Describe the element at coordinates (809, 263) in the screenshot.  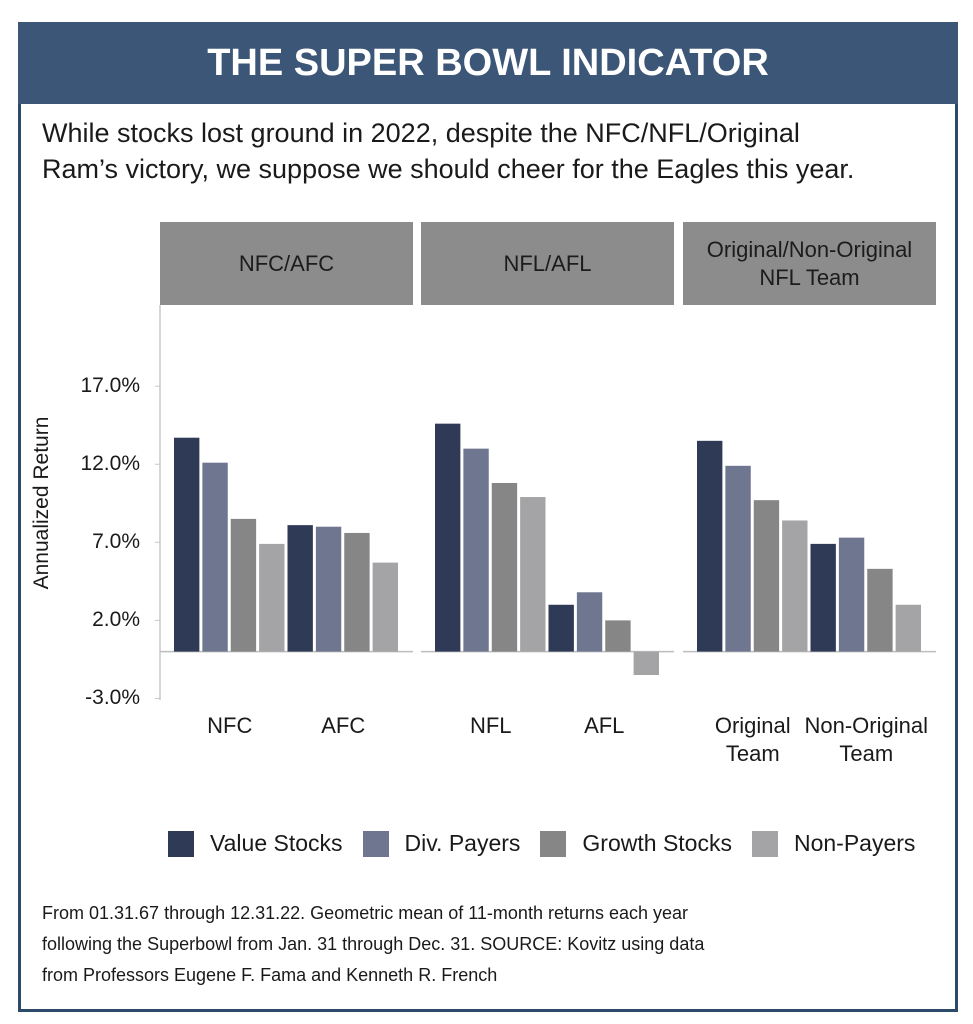
I see `facet-title: Original/Non-Original NFL Team` at that location.